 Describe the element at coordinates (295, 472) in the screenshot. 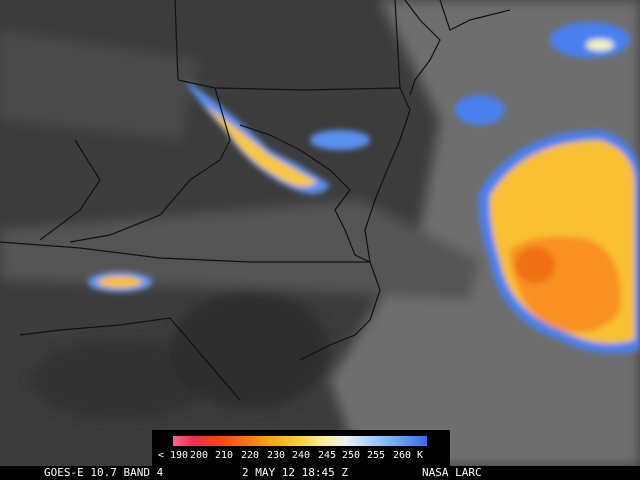

I see `time-label: 2 MAY 12 18:45 Z` at that location.